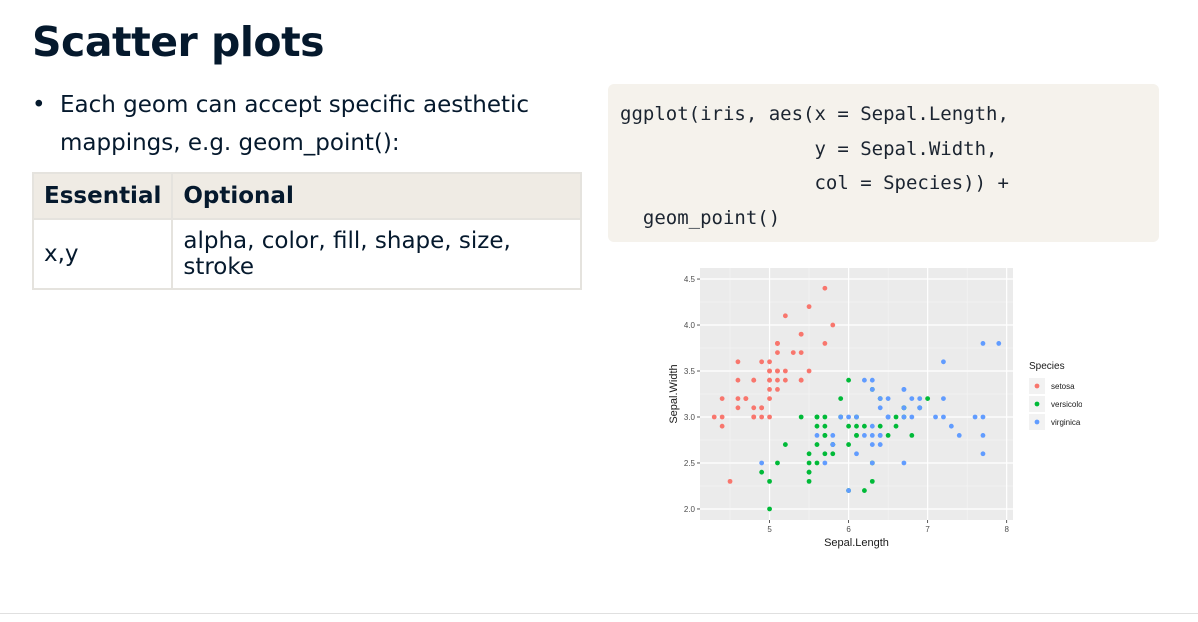 Image resolution: width=1198 pixels, height=622 pixels. What do you see at coordinates (1063, 386) in the screenshot?
I see `legend-label: setosa` at bounding box center [1063, 386].